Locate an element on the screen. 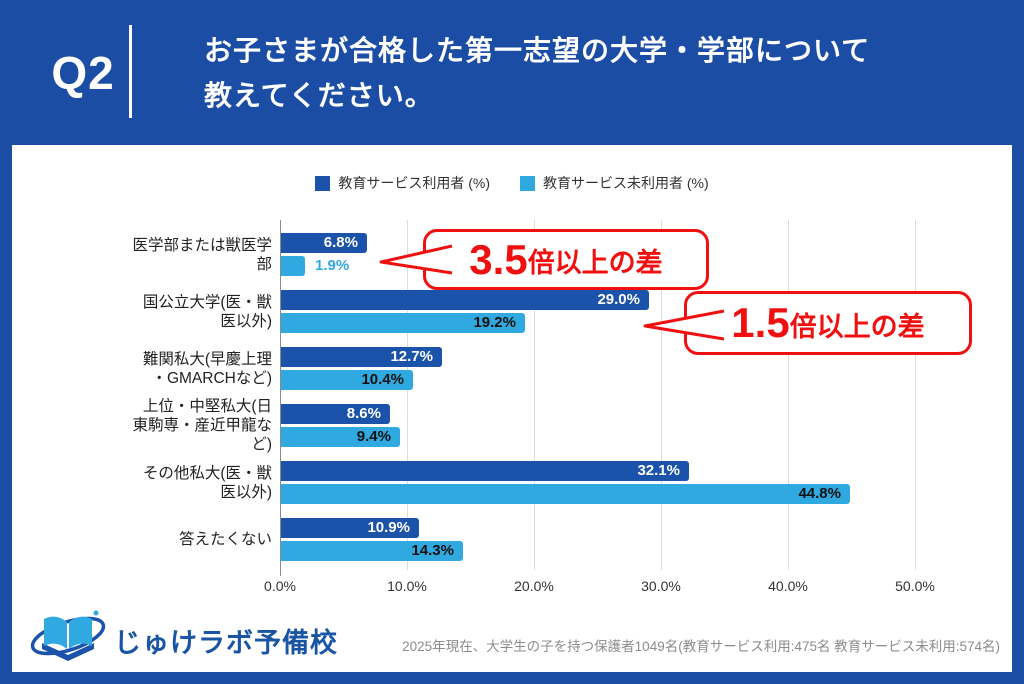 The image size is (1024, 684). legend-label-nonusers: 教育サービス未利用者 (%) is located at coordinates (626, 183).